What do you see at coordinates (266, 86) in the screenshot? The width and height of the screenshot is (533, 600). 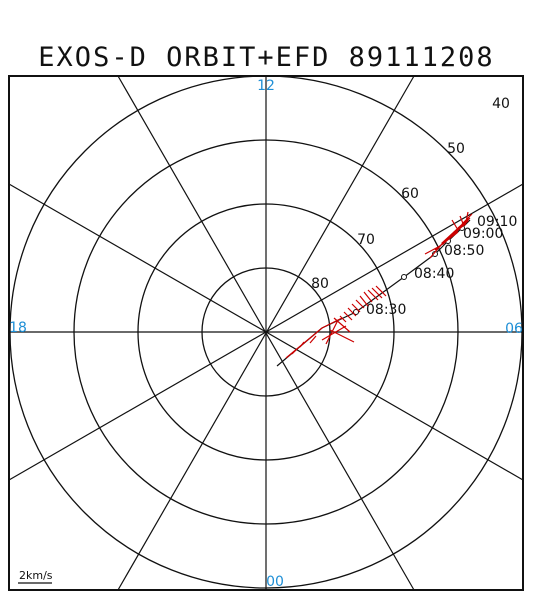 I see `mlt-label-top: 12` at bounding box center [266, 86].